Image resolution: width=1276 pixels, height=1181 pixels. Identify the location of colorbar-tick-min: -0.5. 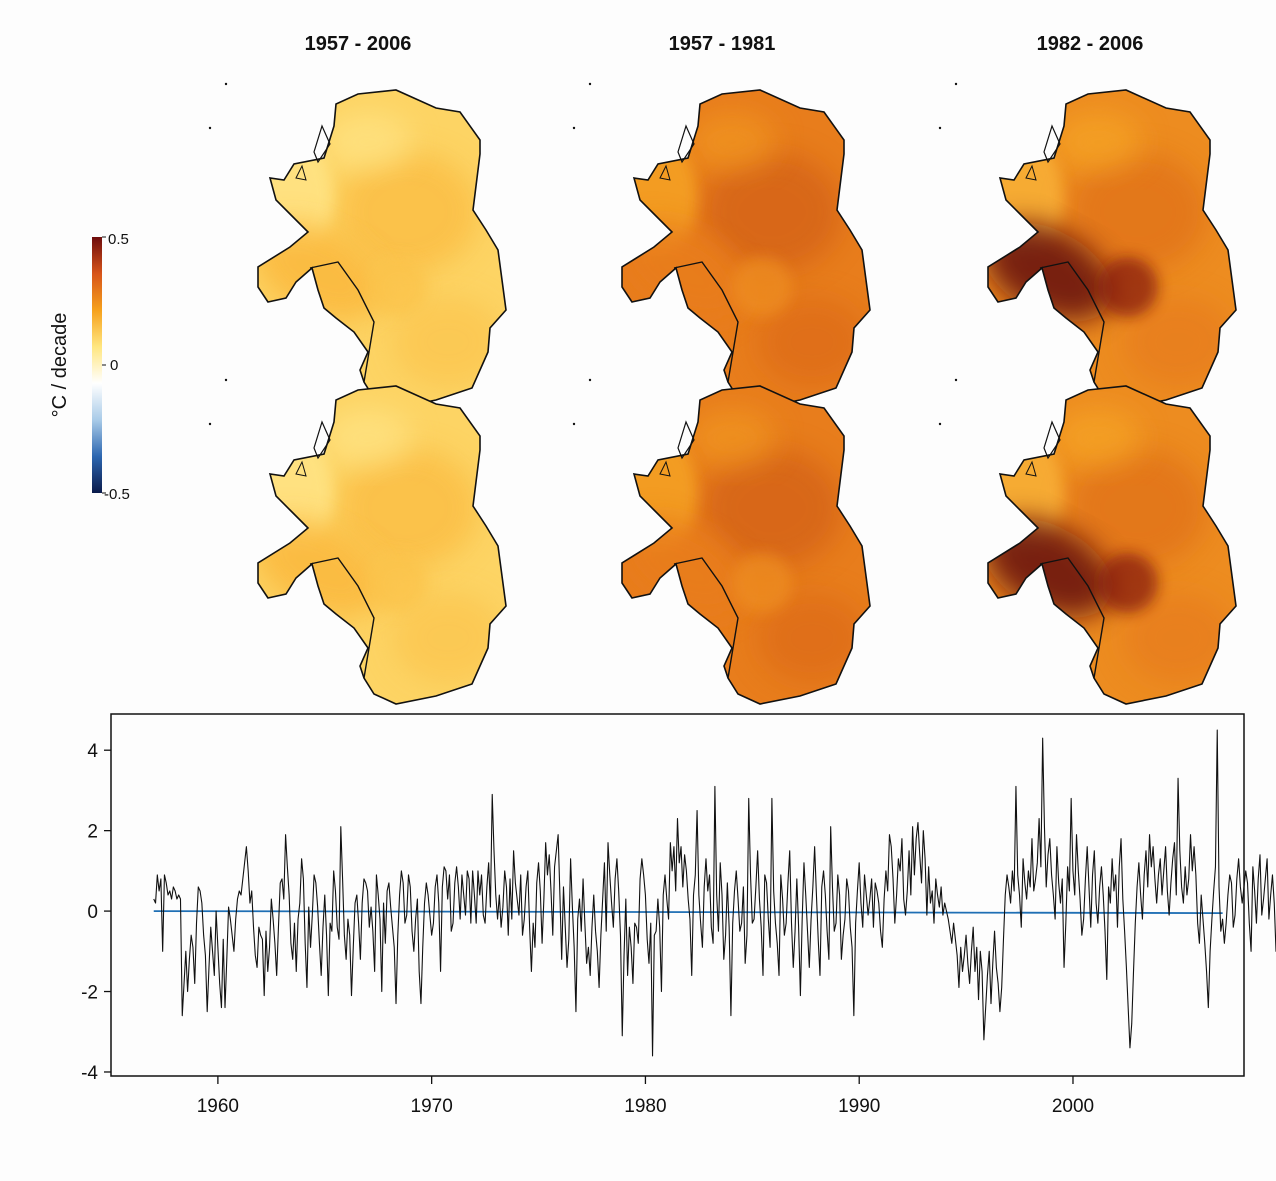
(117, 494).